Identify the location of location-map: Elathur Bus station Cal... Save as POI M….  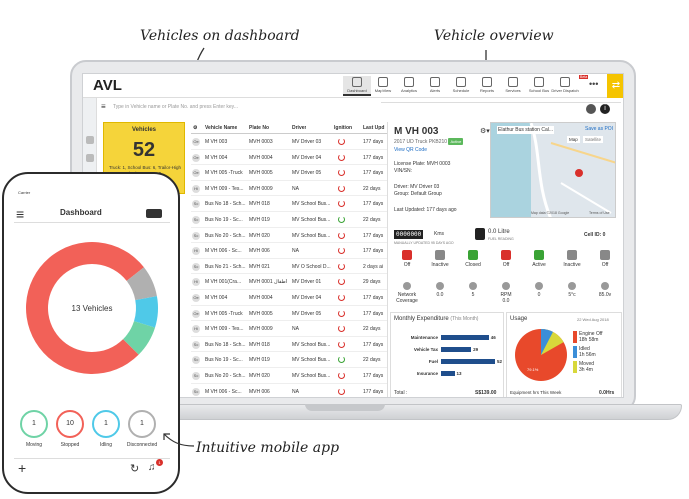
(553, 170).